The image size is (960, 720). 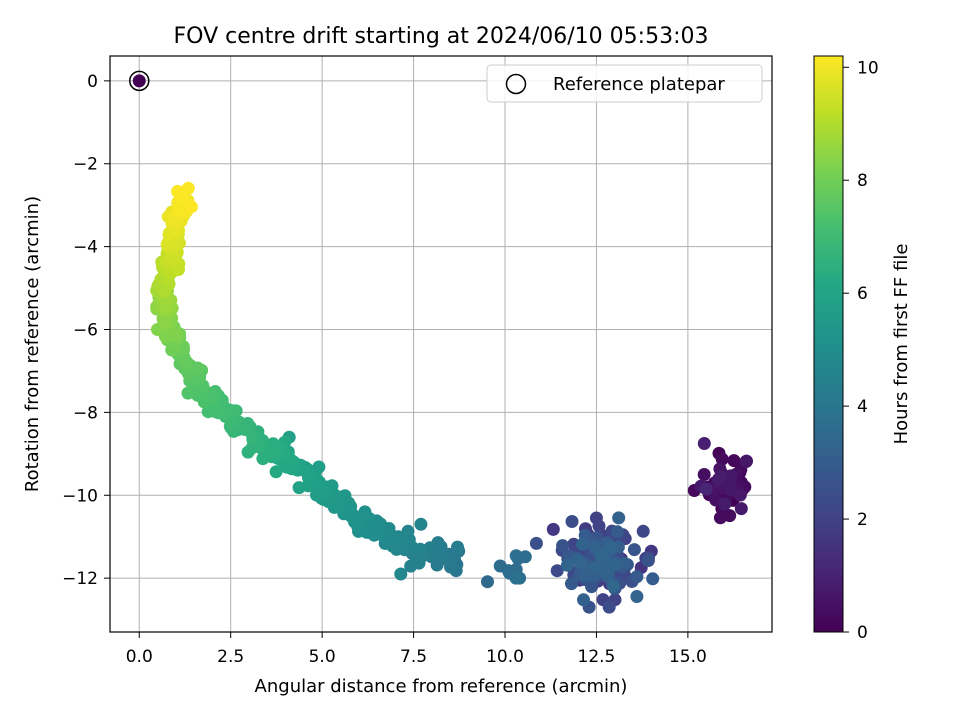 What do you see at coordinates (516, 84) in the screenshot?
I see `legend-marker` at bounding box center [516, 84].